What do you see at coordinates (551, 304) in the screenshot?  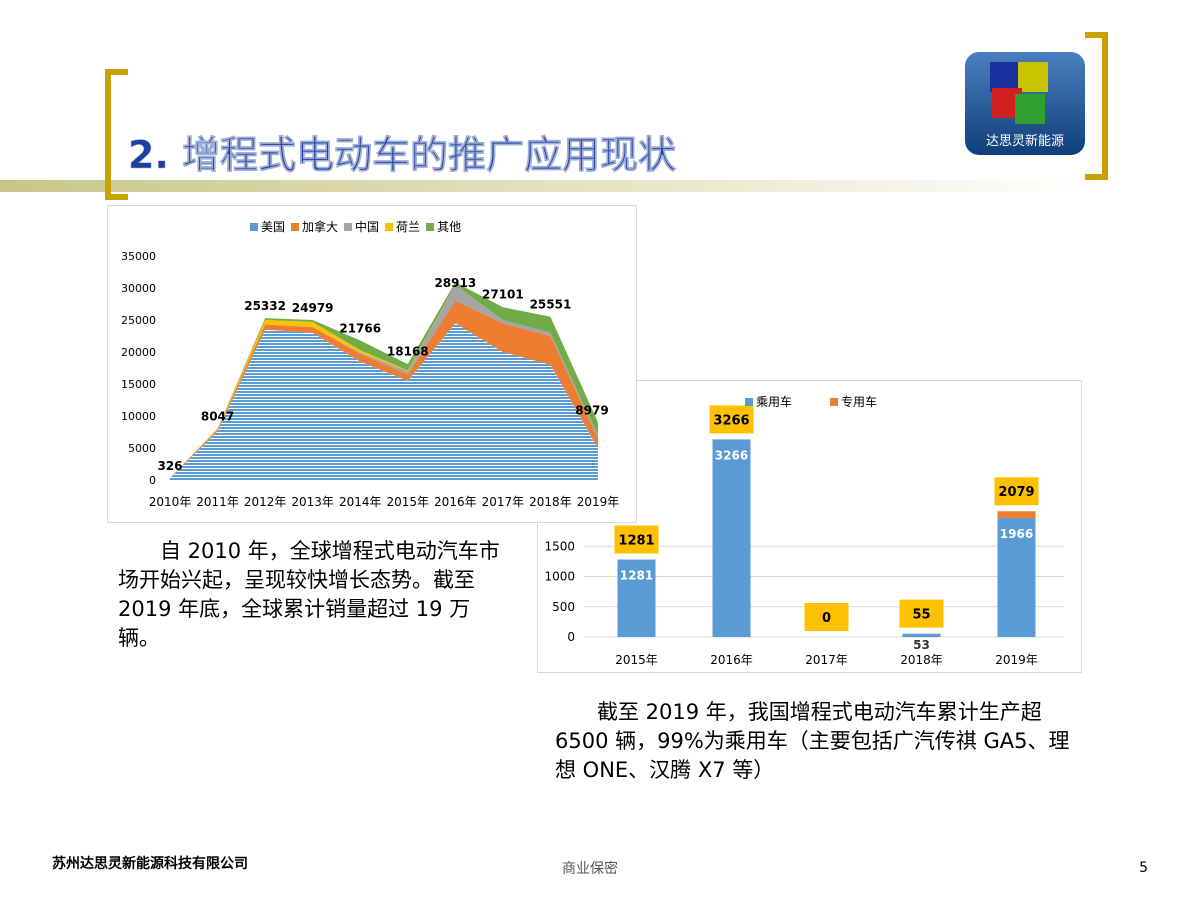 I see `total-label: 25551` at bounding box center [551, 304].